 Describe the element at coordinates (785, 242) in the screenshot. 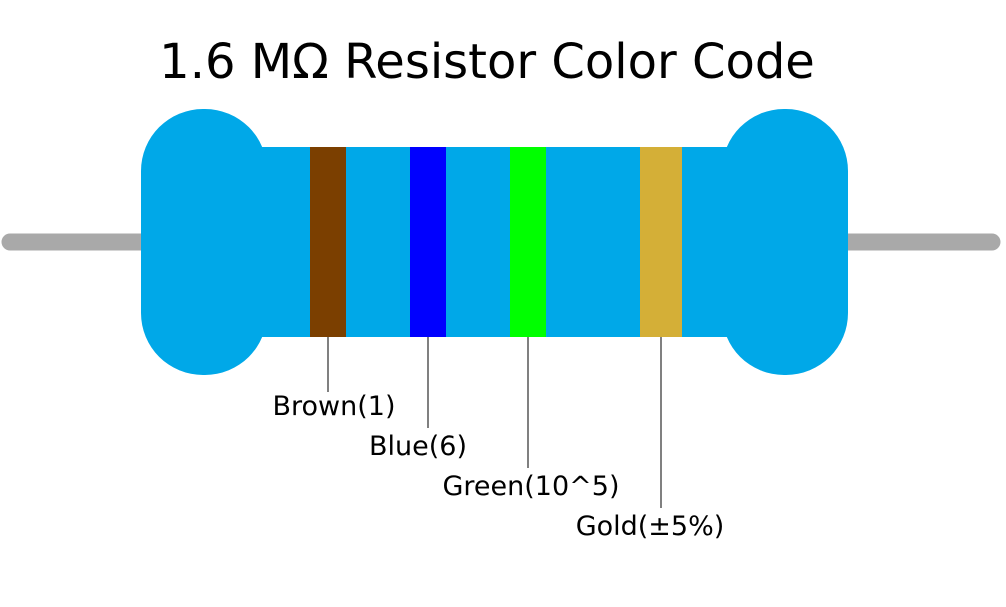

I see `end-cap-right` at that location.